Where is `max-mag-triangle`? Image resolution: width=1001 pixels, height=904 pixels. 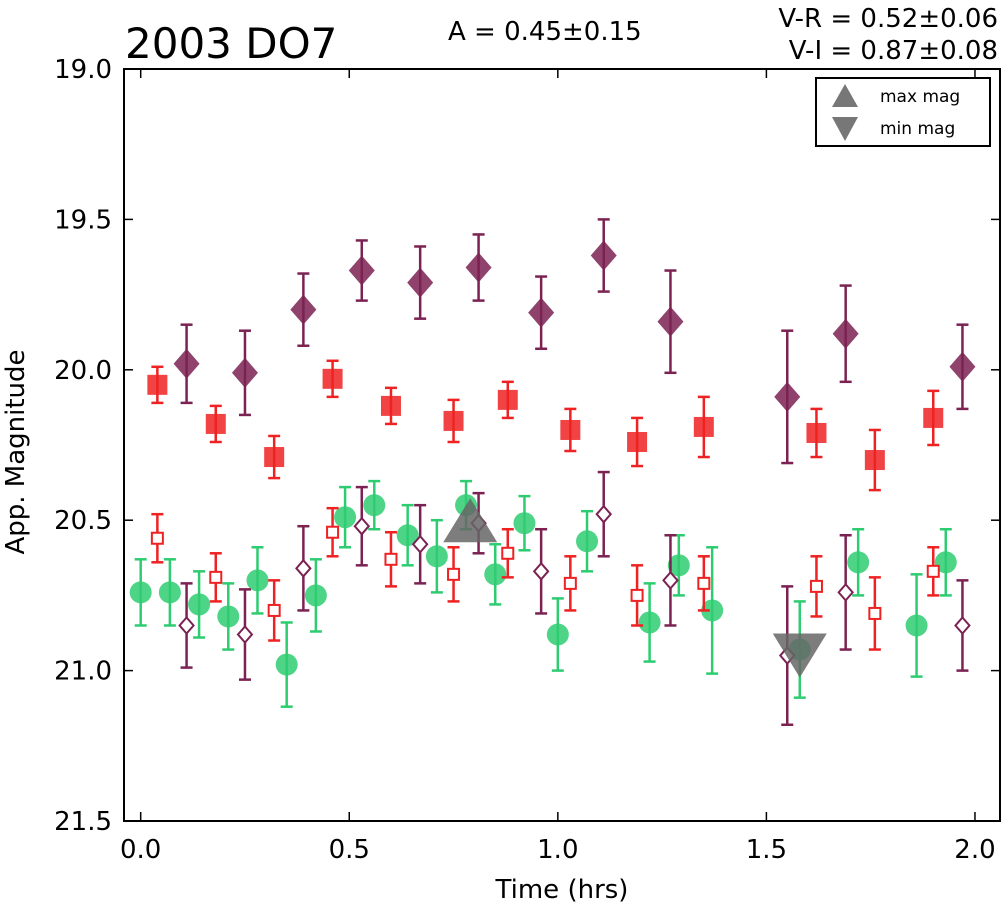
max-mag-triangle is located at coordinates (470, 520).